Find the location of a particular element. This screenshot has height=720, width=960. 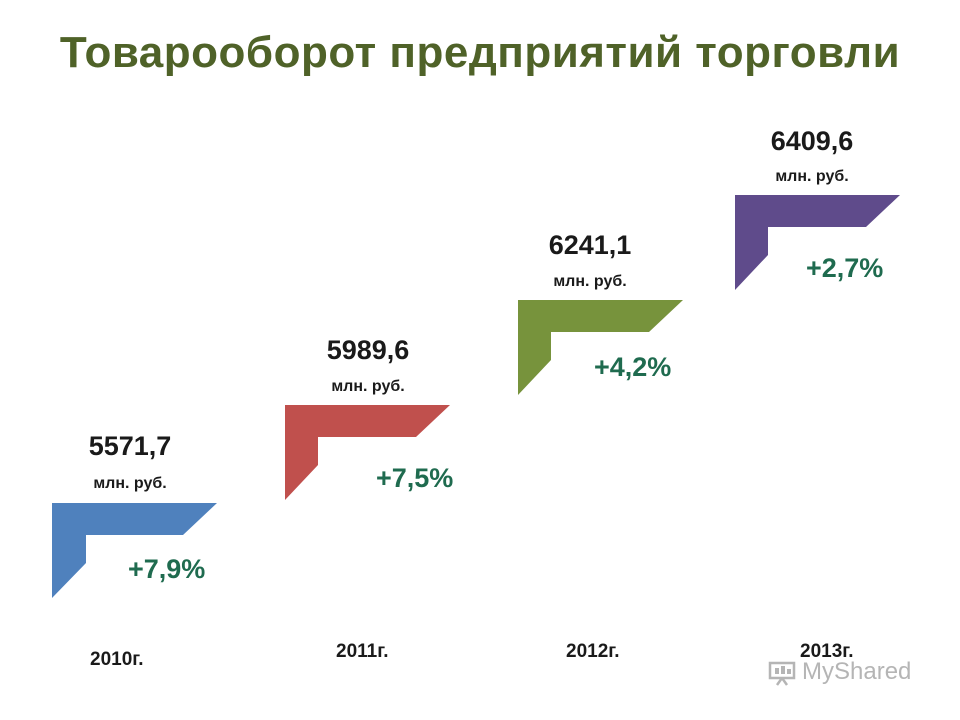

watermark-text: MyShared is located at coordinates (857, 671).